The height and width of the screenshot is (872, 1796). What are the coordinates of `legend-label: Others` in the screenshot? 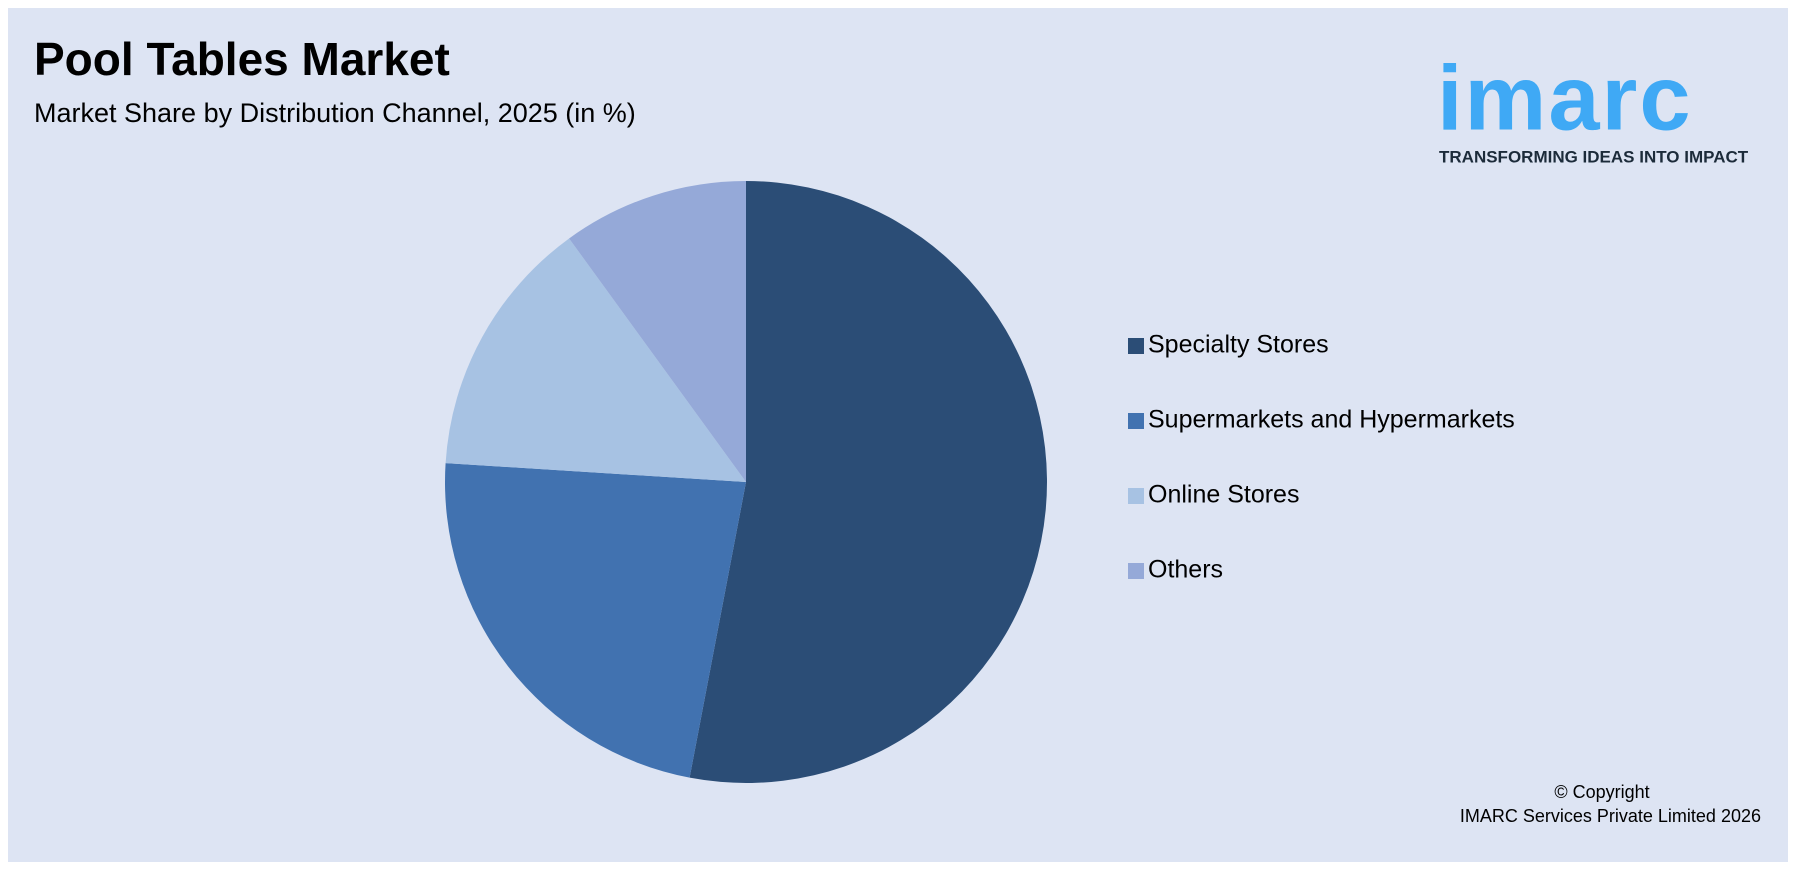 It's located at (1185, 570).